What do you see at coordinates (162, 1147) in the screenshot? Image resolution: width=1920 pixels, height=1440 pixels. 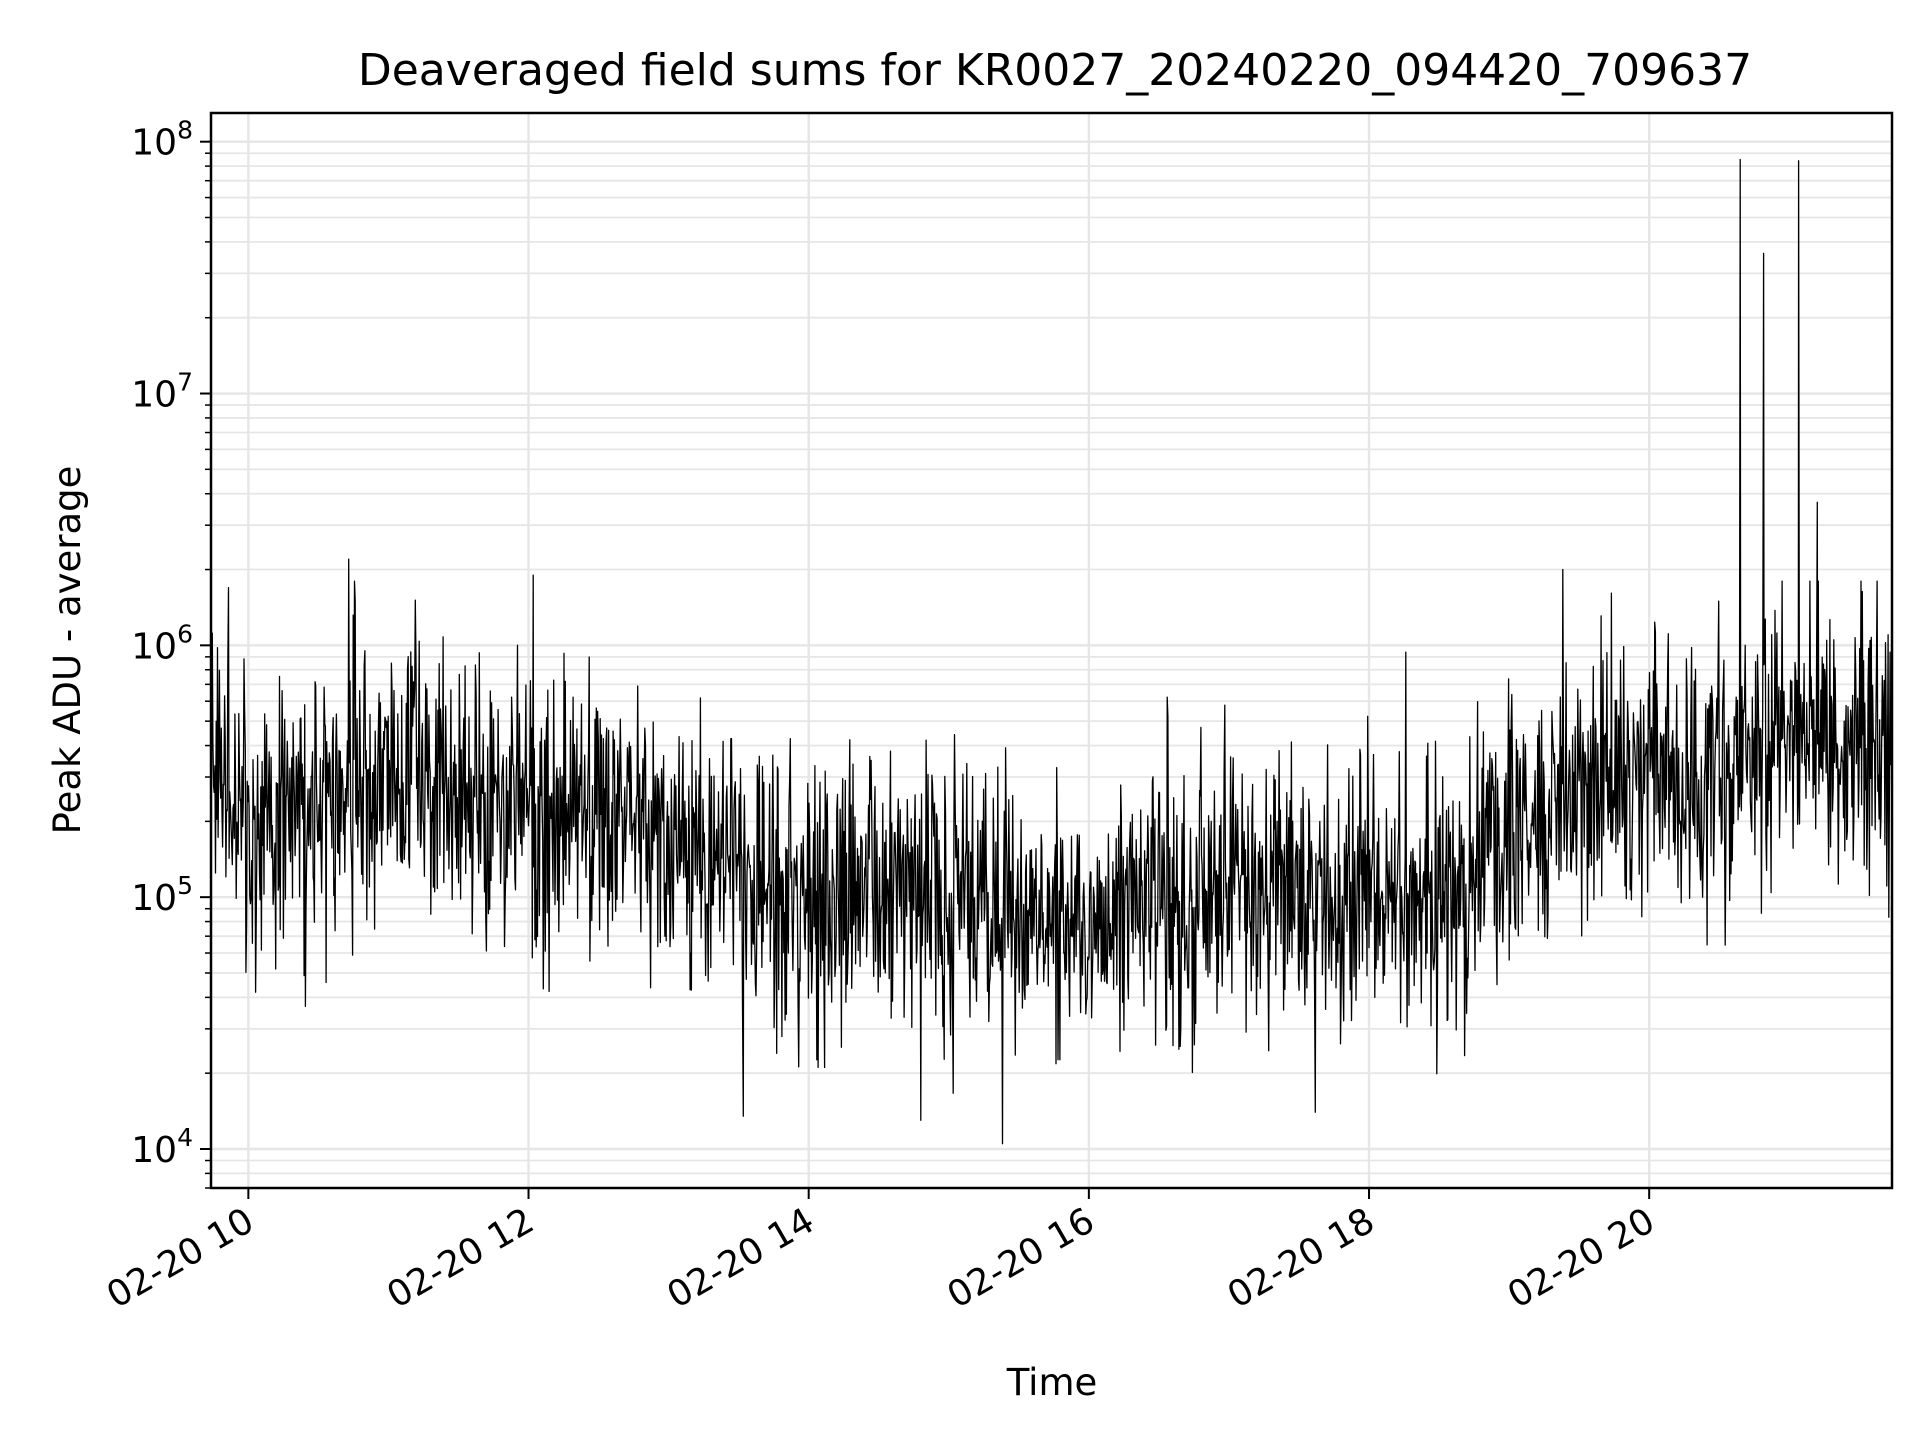 I see `y-tick-label: 10⁴` at bounding box center [162, 1147].